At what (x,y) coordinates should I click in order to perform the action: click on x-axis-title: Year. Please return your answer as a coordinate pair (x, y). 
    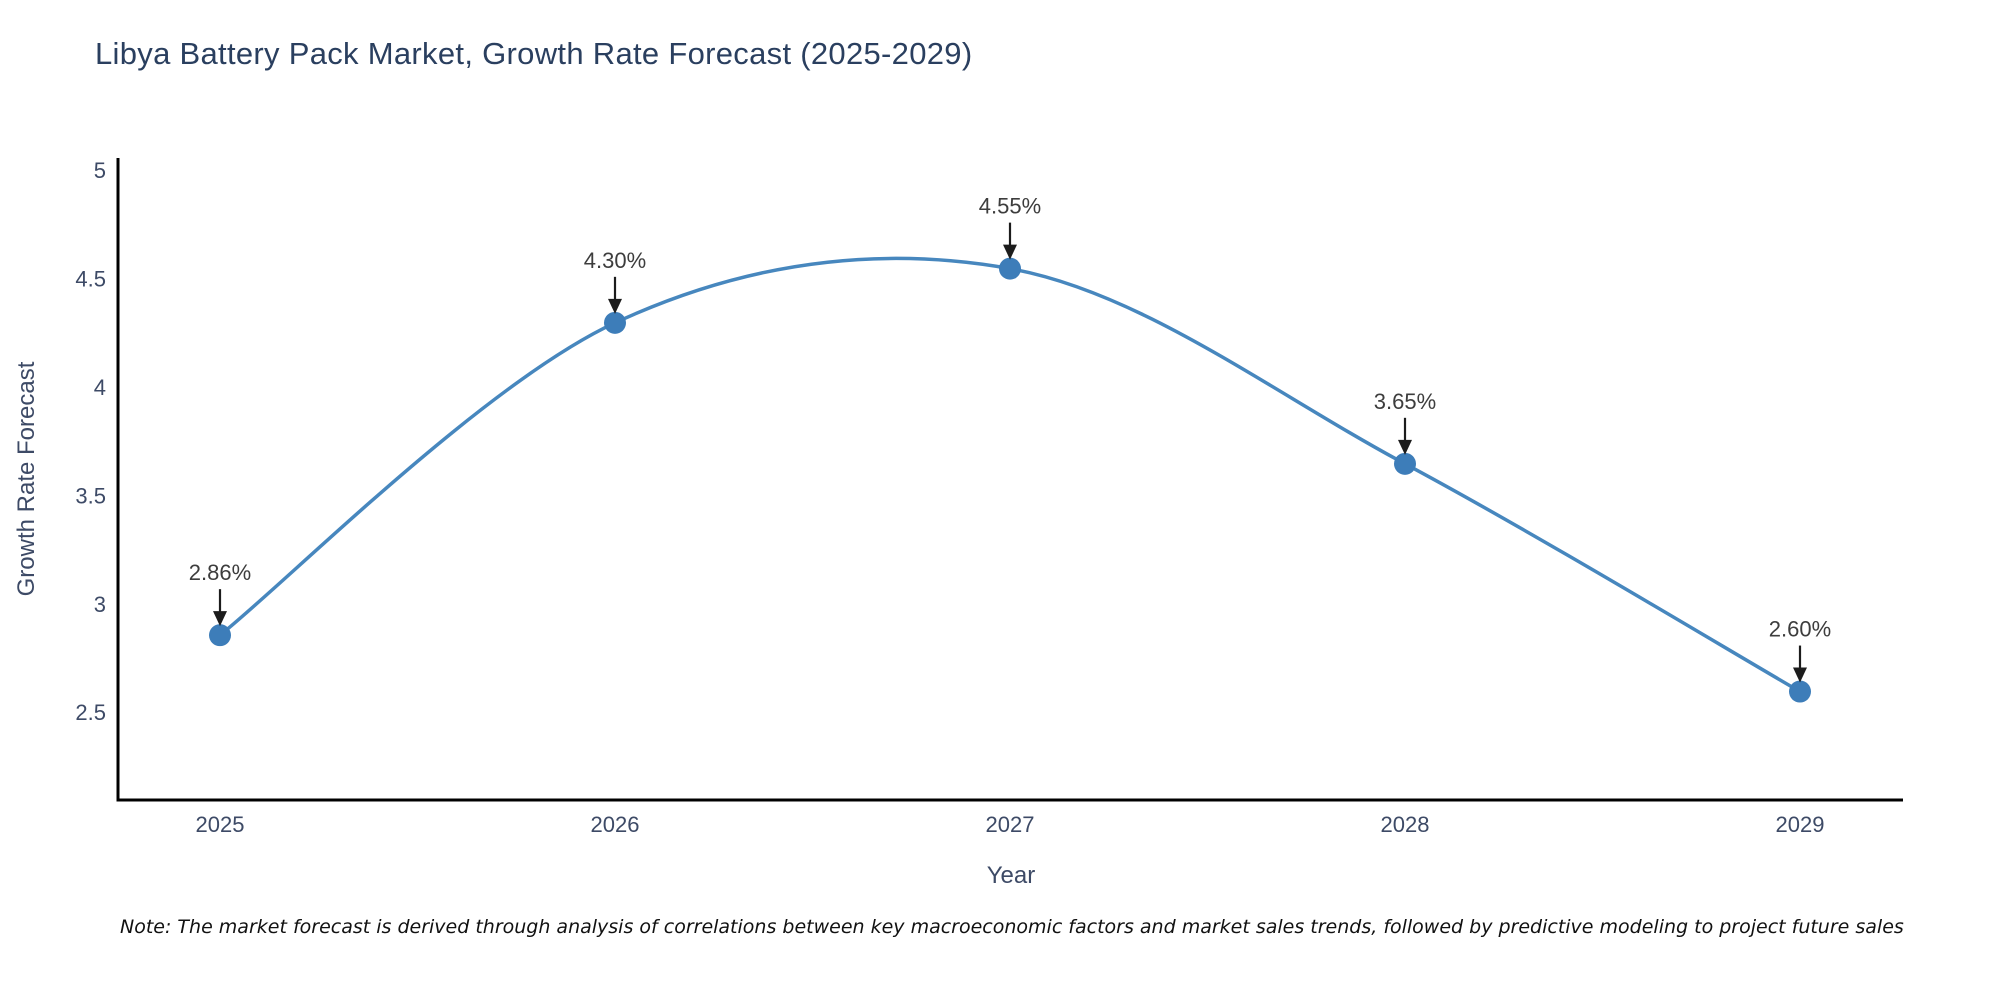
    Looking at the image, I should click on (1011, 875).